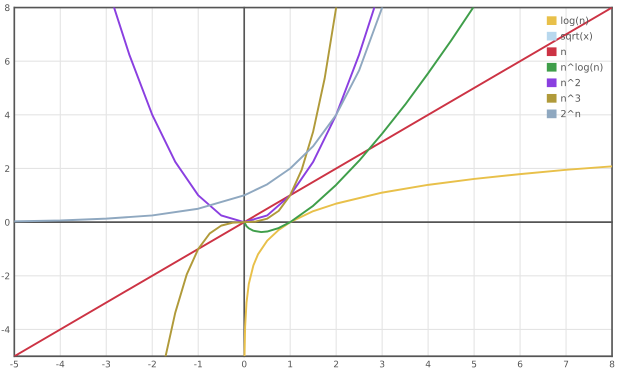 The width and height of the screenshot is (622, 377). I want to click on y-tick-label: 8, so click(7, 8).